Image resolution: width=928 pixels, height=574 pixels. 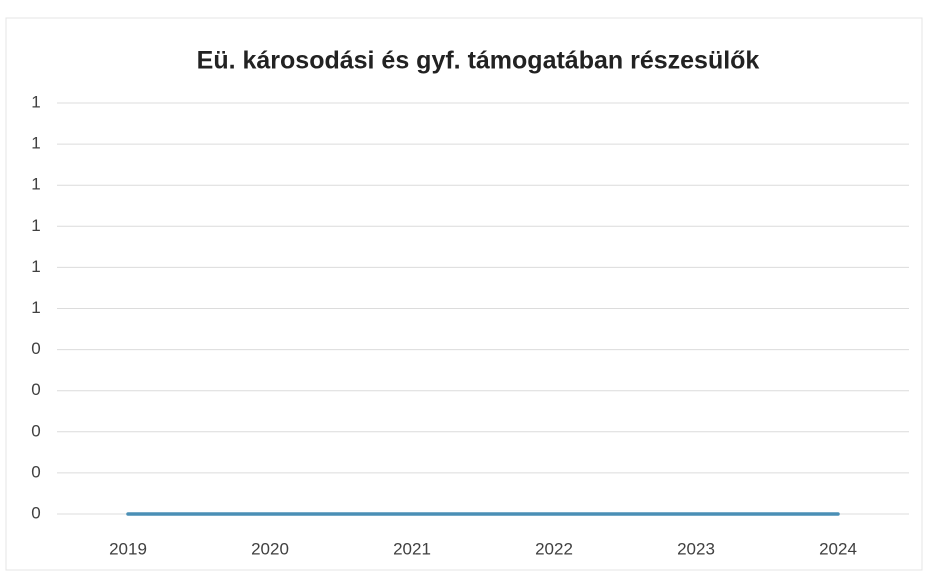 What do you see at coordinates (412, 548) in the screenshot?
I see `x-tick-label: 2021` at bounding box center [412, 548].